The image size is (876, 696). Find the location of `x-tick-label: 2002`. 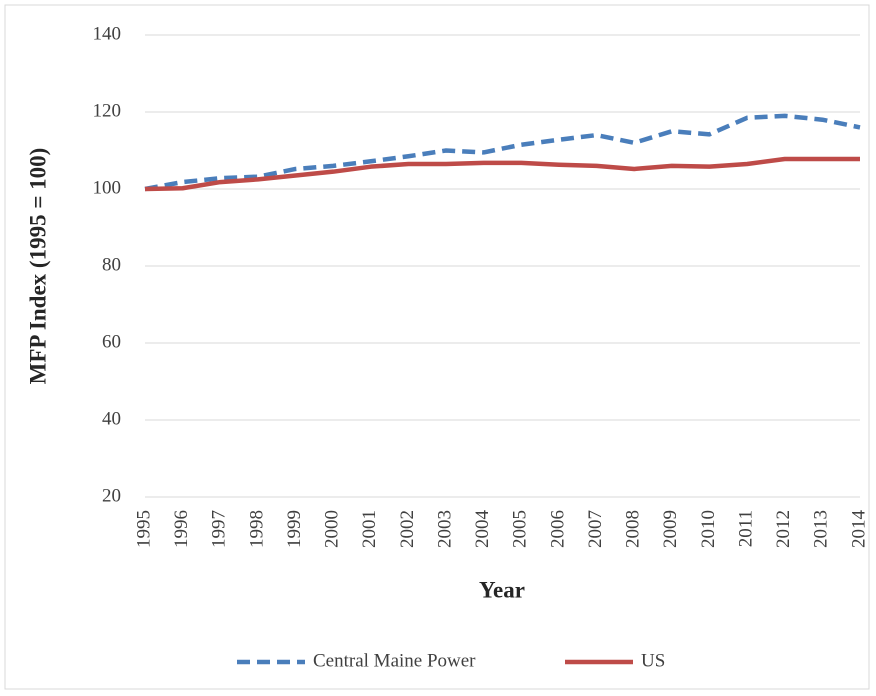

x-tick-label: 2002 is located at coordinates (407, 529).